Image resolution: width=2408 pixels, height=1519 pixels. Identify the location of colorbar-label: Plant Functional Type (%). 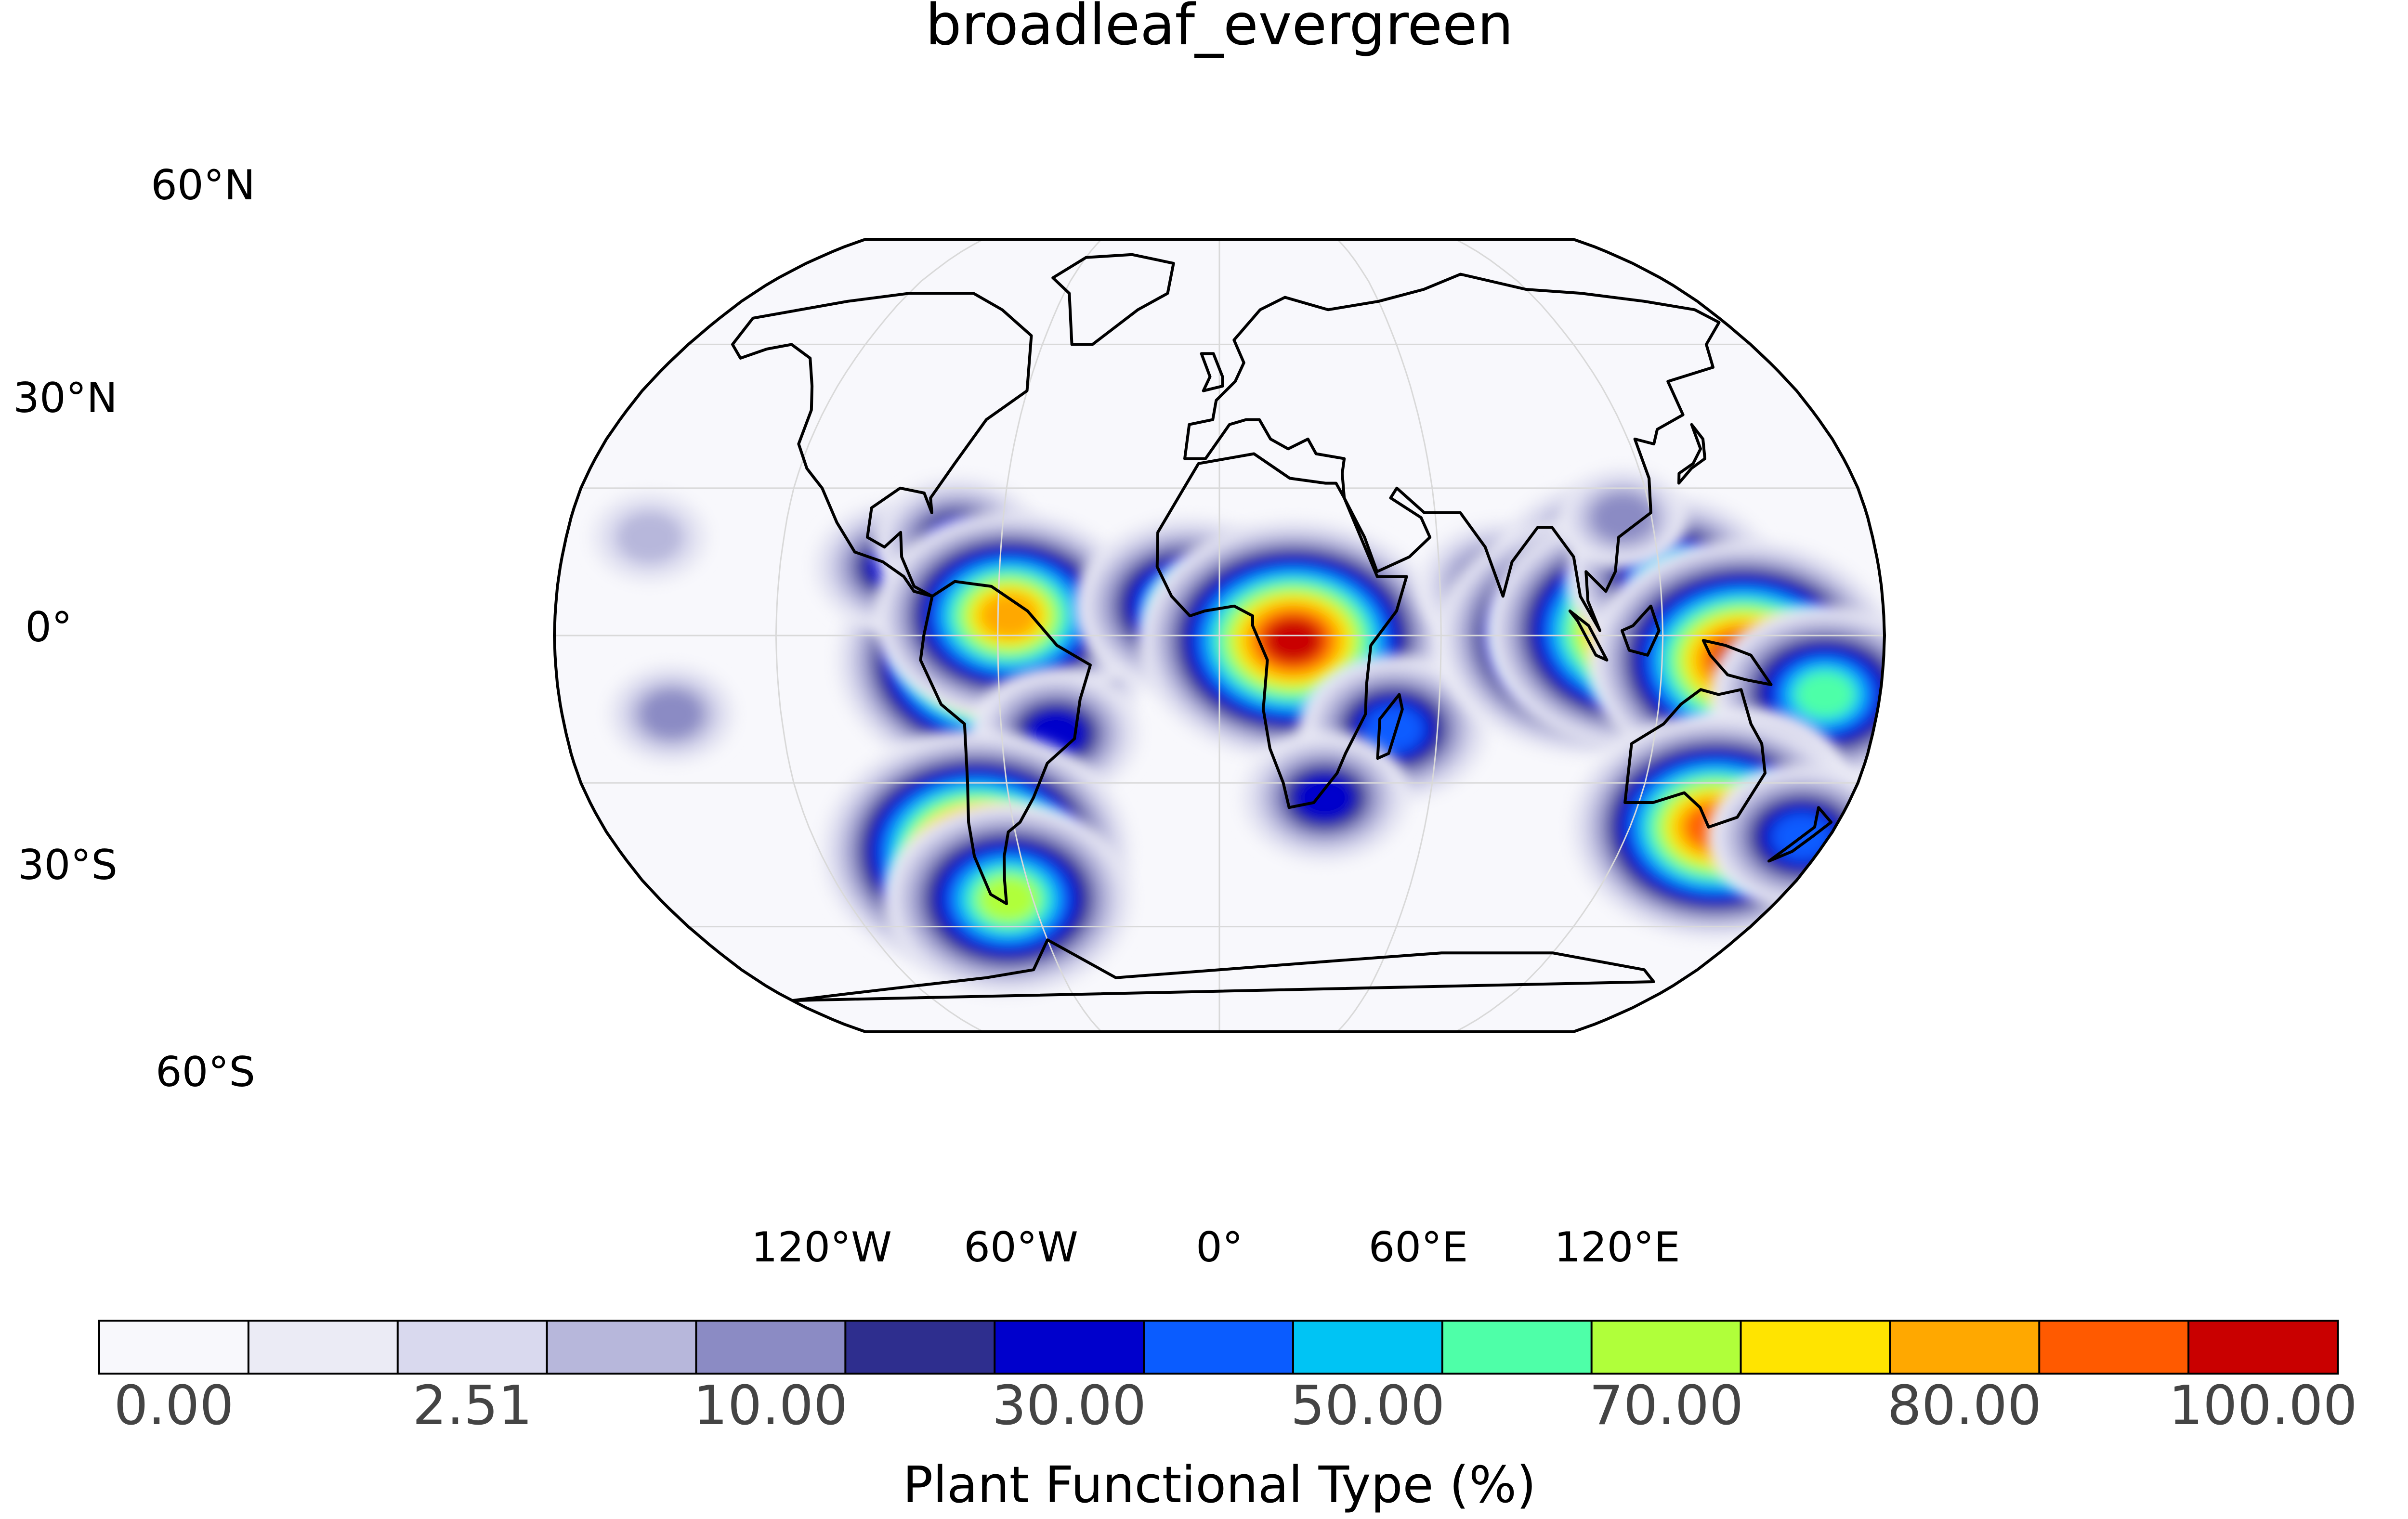
(1219, 1485).